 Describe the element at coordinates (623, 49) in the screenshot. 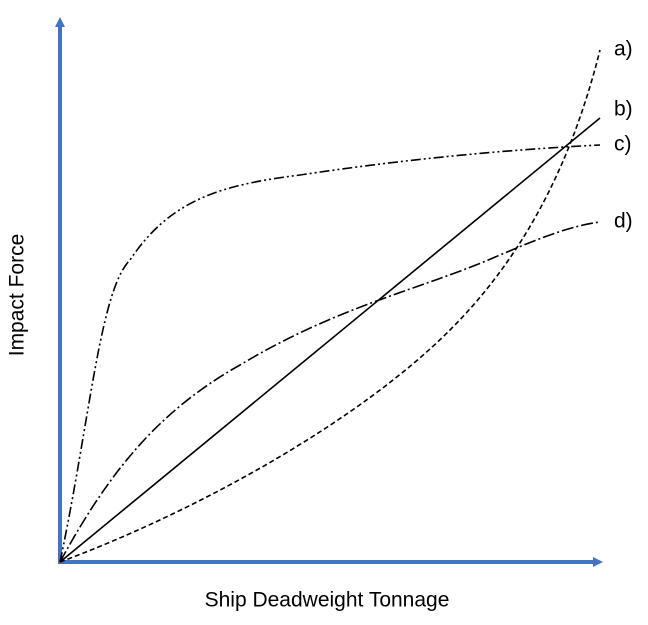

I see `curve-label: a)` at that location.